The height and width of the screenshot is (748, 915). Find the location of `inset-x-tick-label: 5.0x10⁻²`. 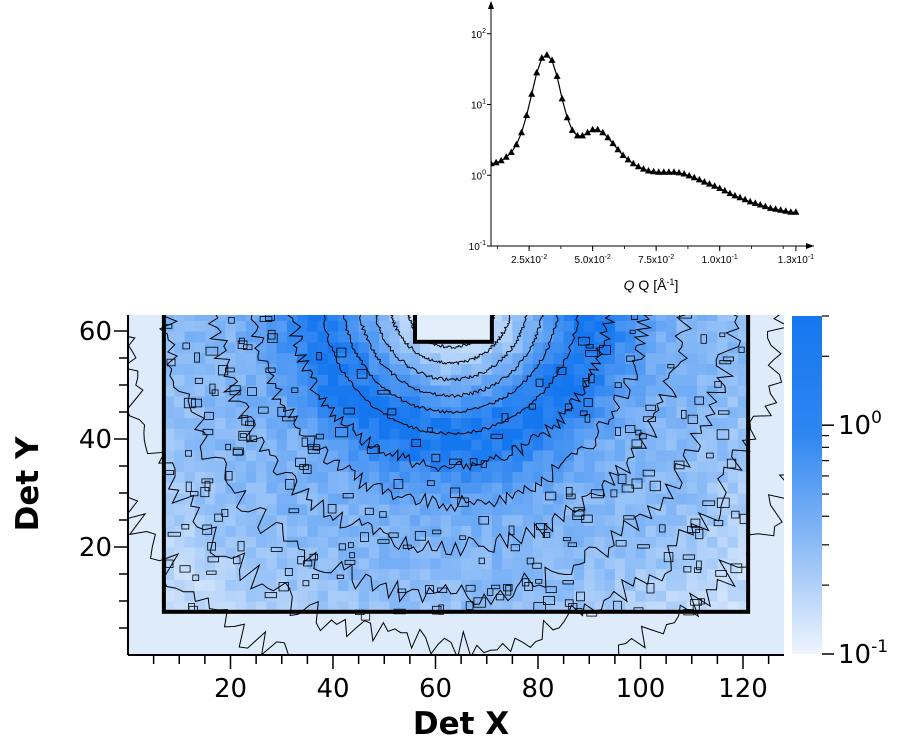

inset-x-tick-label: 5.0x10⁻² is located at coordinates (593, 260).